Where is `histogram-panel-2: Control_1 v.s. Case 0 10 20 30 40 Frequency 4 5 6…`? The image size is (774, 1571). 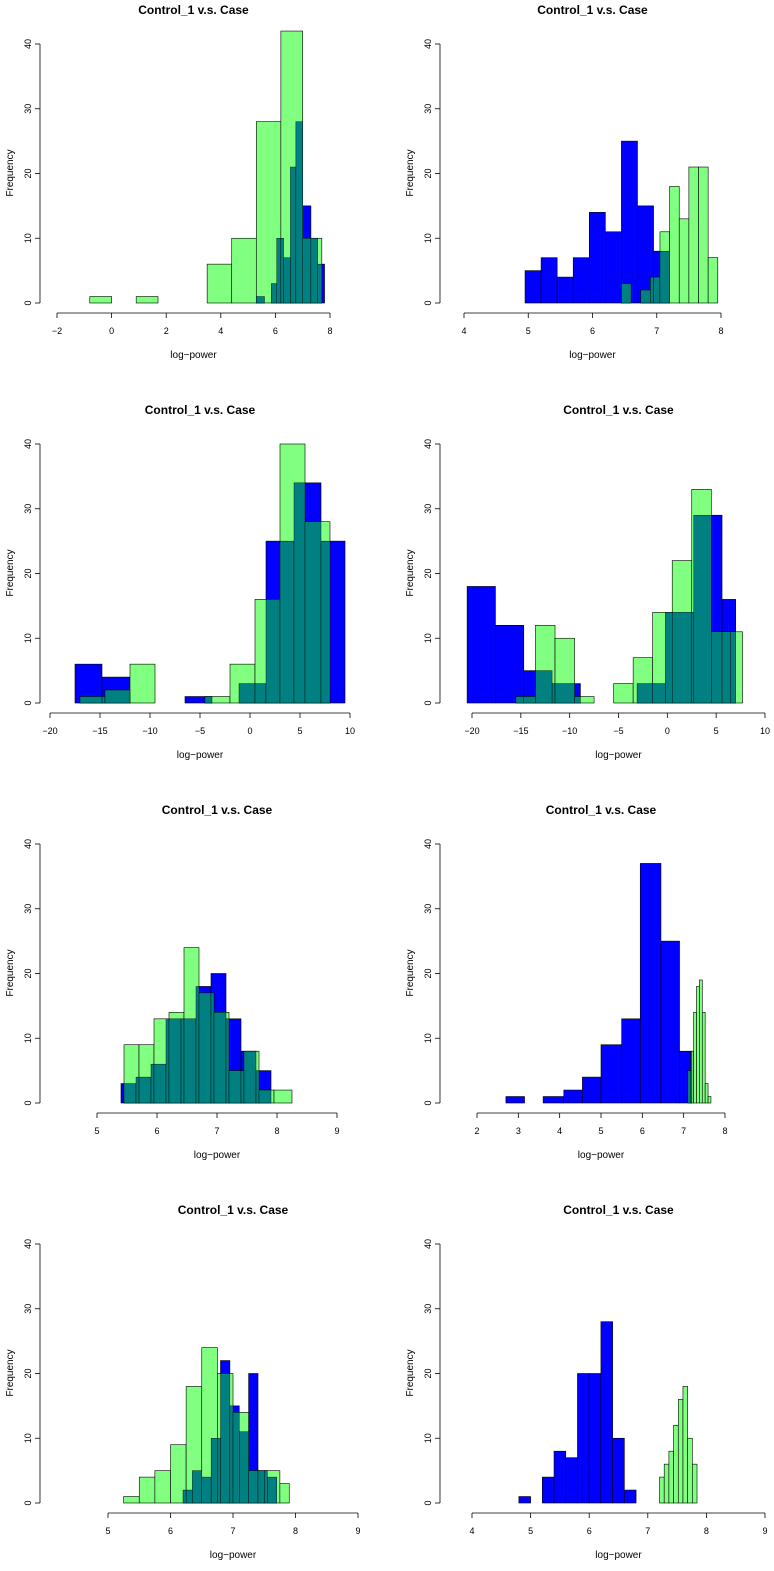 histogram-panel-2: Control_1 v.s. Case 0 10 20 30 40 Frequency 4 5 6… is located at coordinates (564, 182).